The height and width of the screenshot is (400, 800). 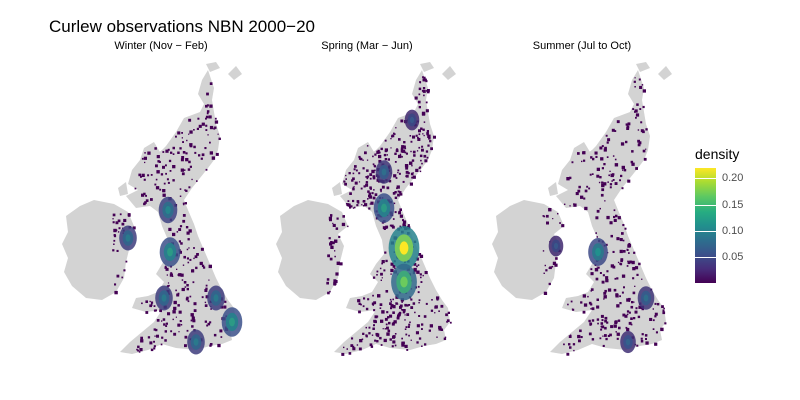 I want to click on island-land, so click(x=123, y=189).